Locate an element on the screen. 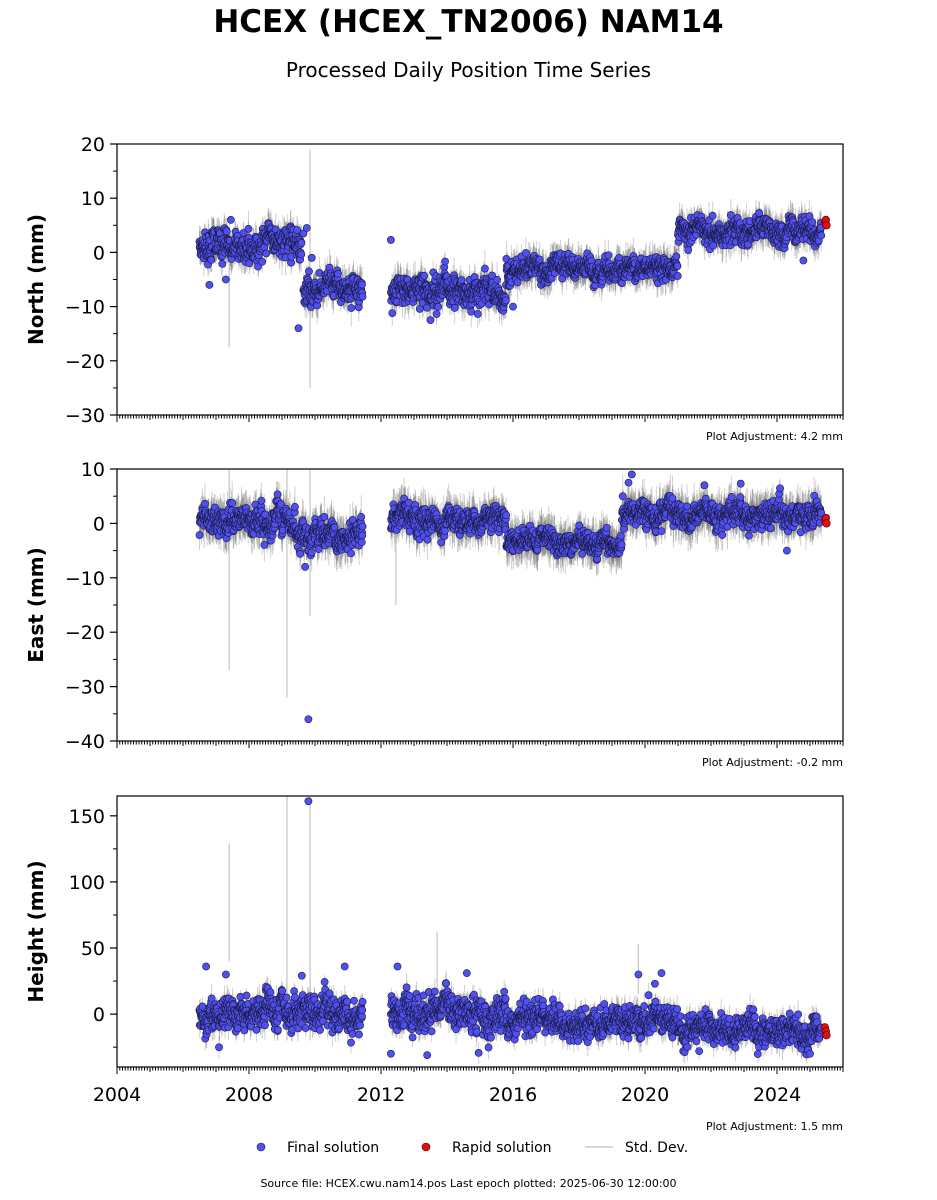 The image size is (937, 1200). rapid-point is located at coordinates (826, 225).